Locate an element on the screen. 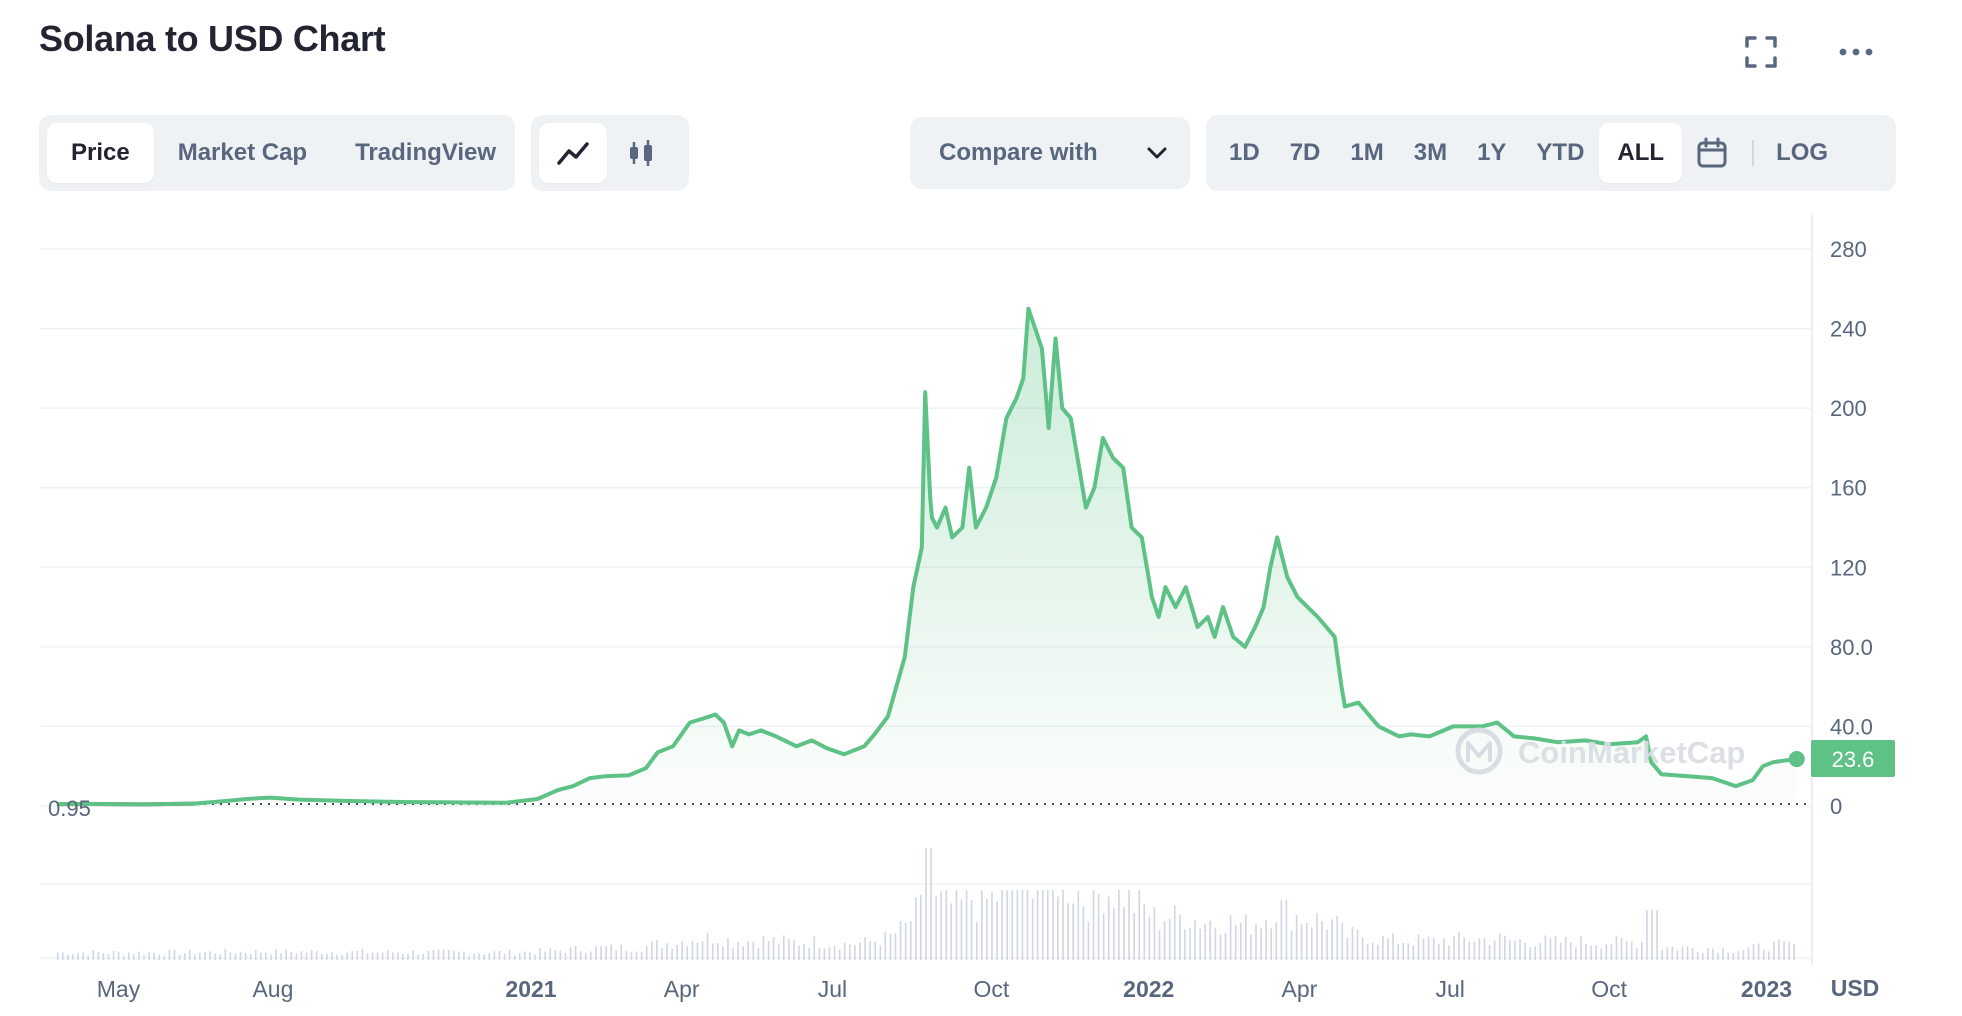 The image size is (1962, 1016). line-chart-button is located at coordinates (573, 153).